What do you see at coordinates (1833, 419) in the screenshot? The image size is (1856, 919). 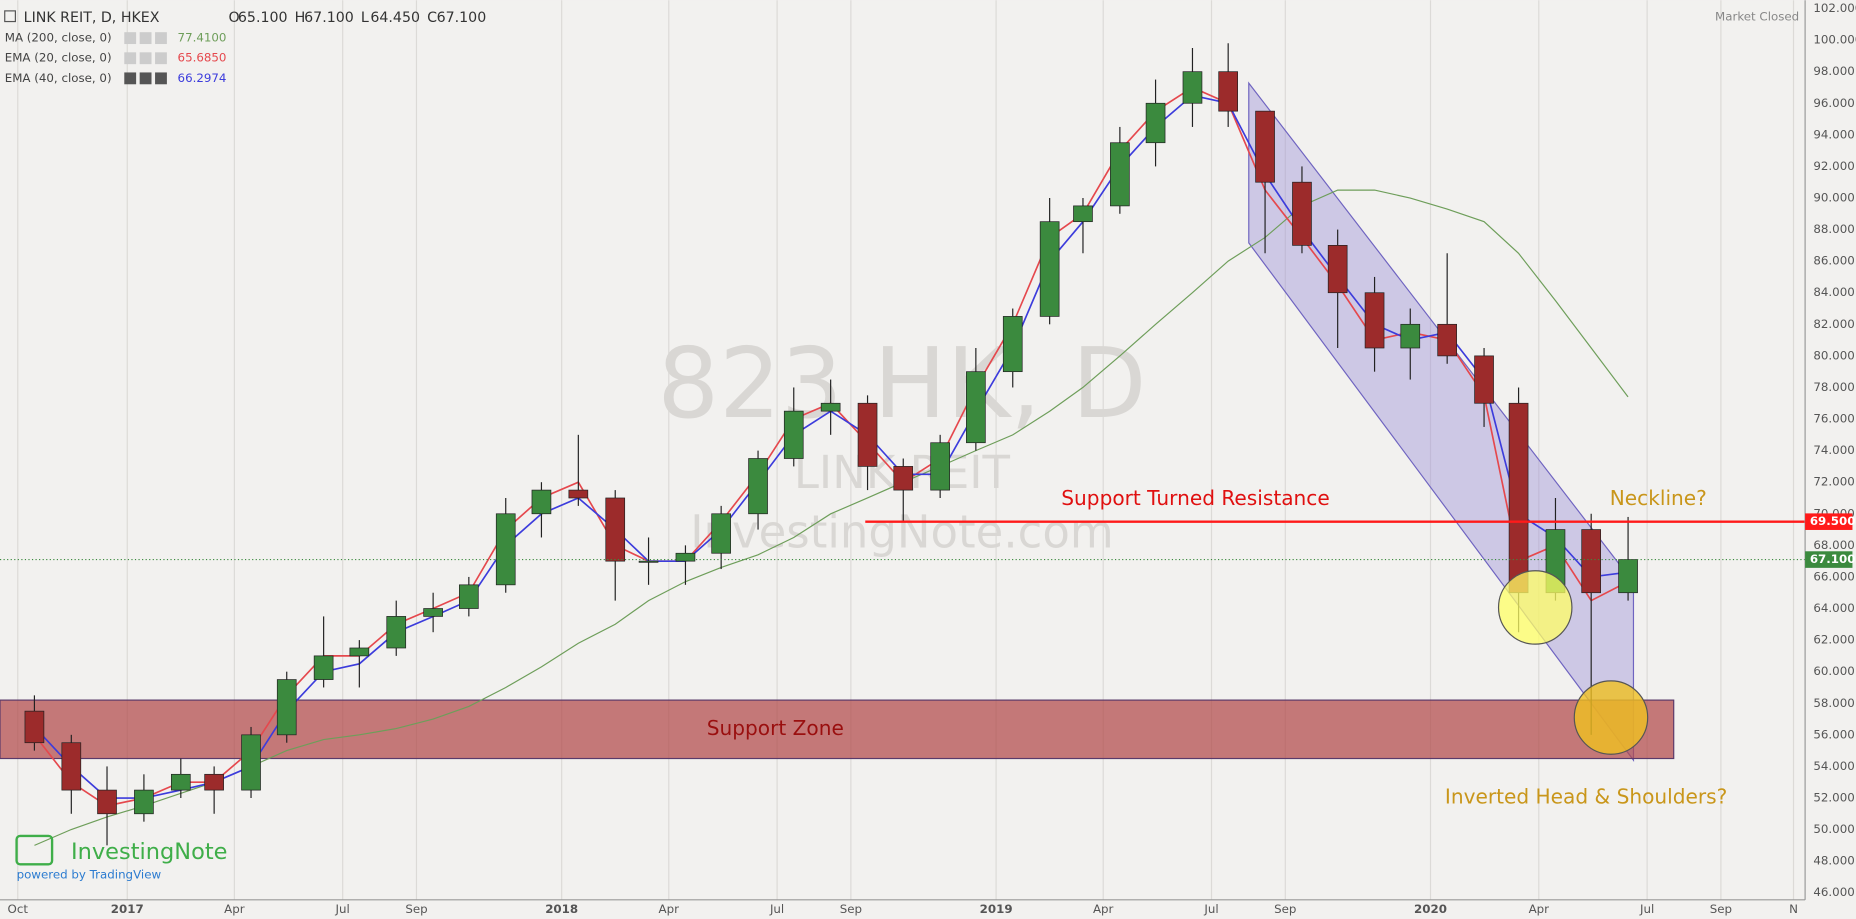 I see `y-tick-label: 76.000` at bounding box center [1833, 419].